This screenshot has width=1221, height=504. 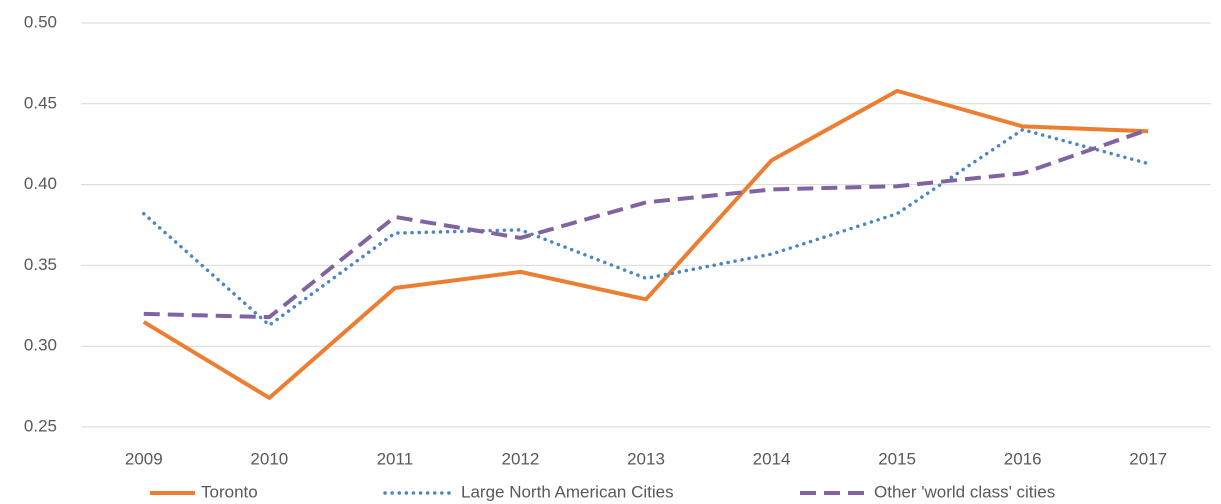 What do you see at coordinates (229, 491) in the screenshot?
I see `legend-label: Toronto` at bounding box center [229, 491].